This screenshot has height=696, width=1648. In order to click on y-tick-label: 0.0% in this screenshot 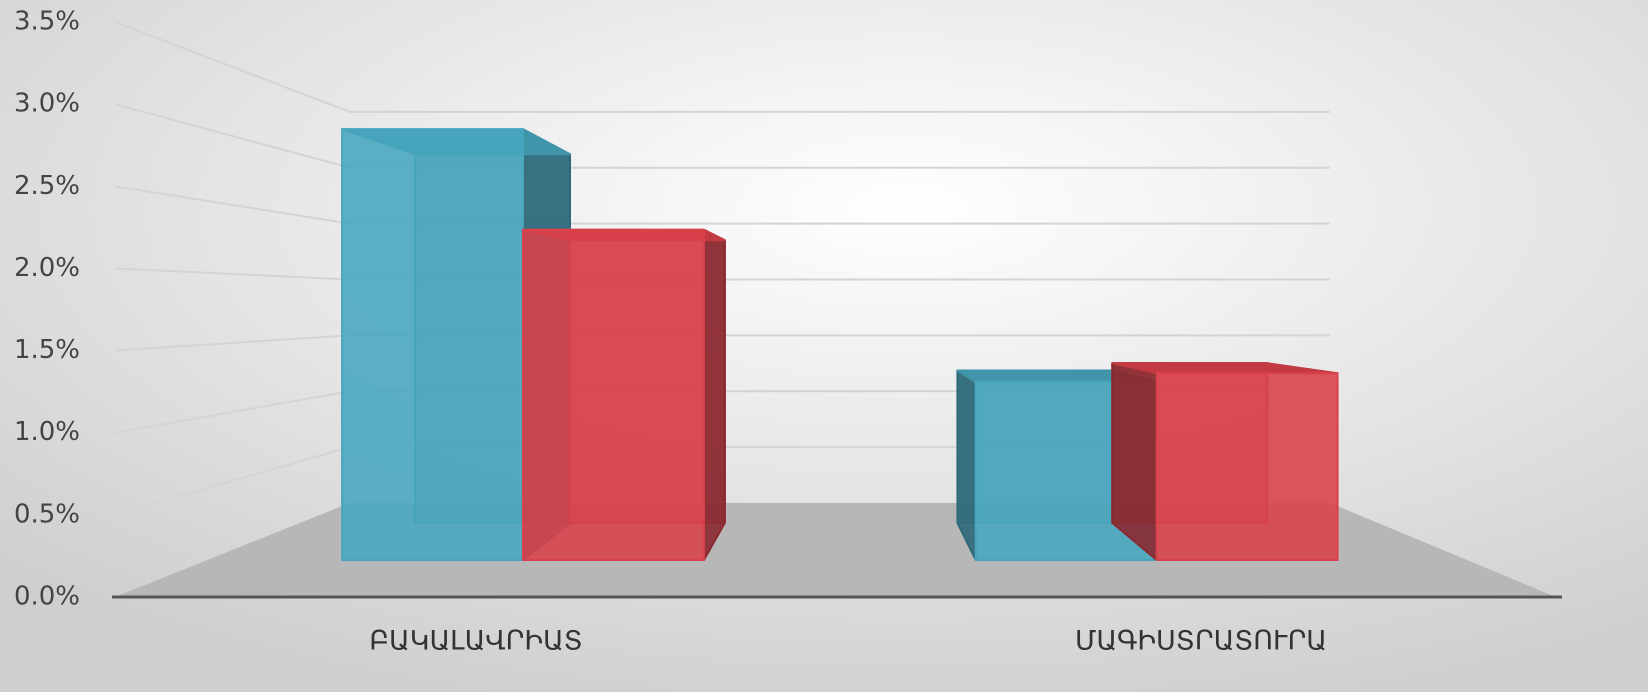, I will do `click(47, 597)`.